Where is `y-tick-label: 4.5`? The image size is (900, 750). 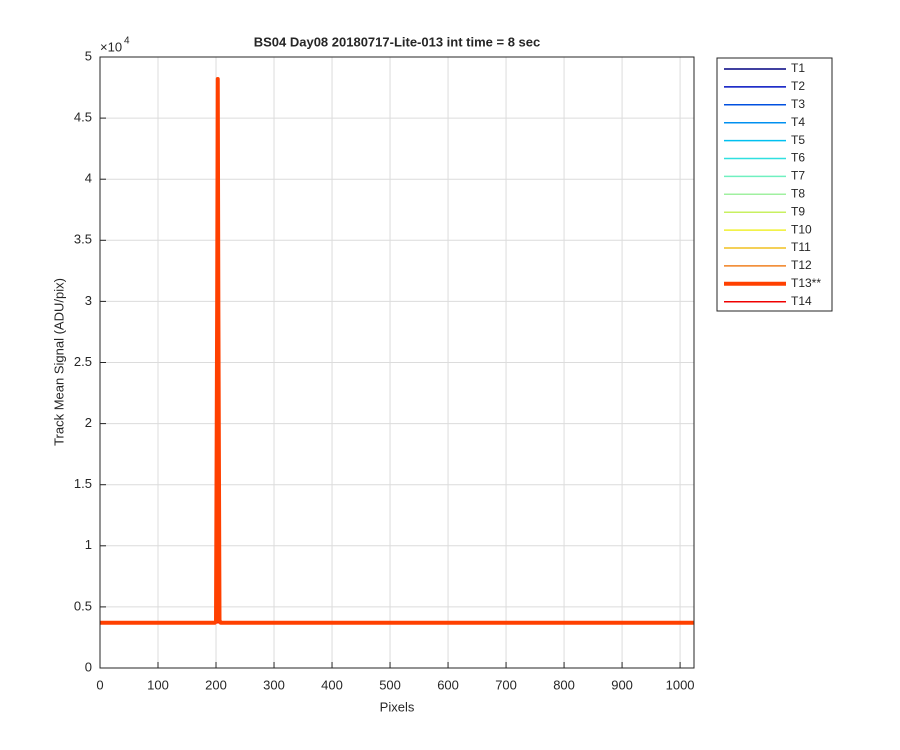
y-tick-label: 4.5 is located at coordinates (83, 117).